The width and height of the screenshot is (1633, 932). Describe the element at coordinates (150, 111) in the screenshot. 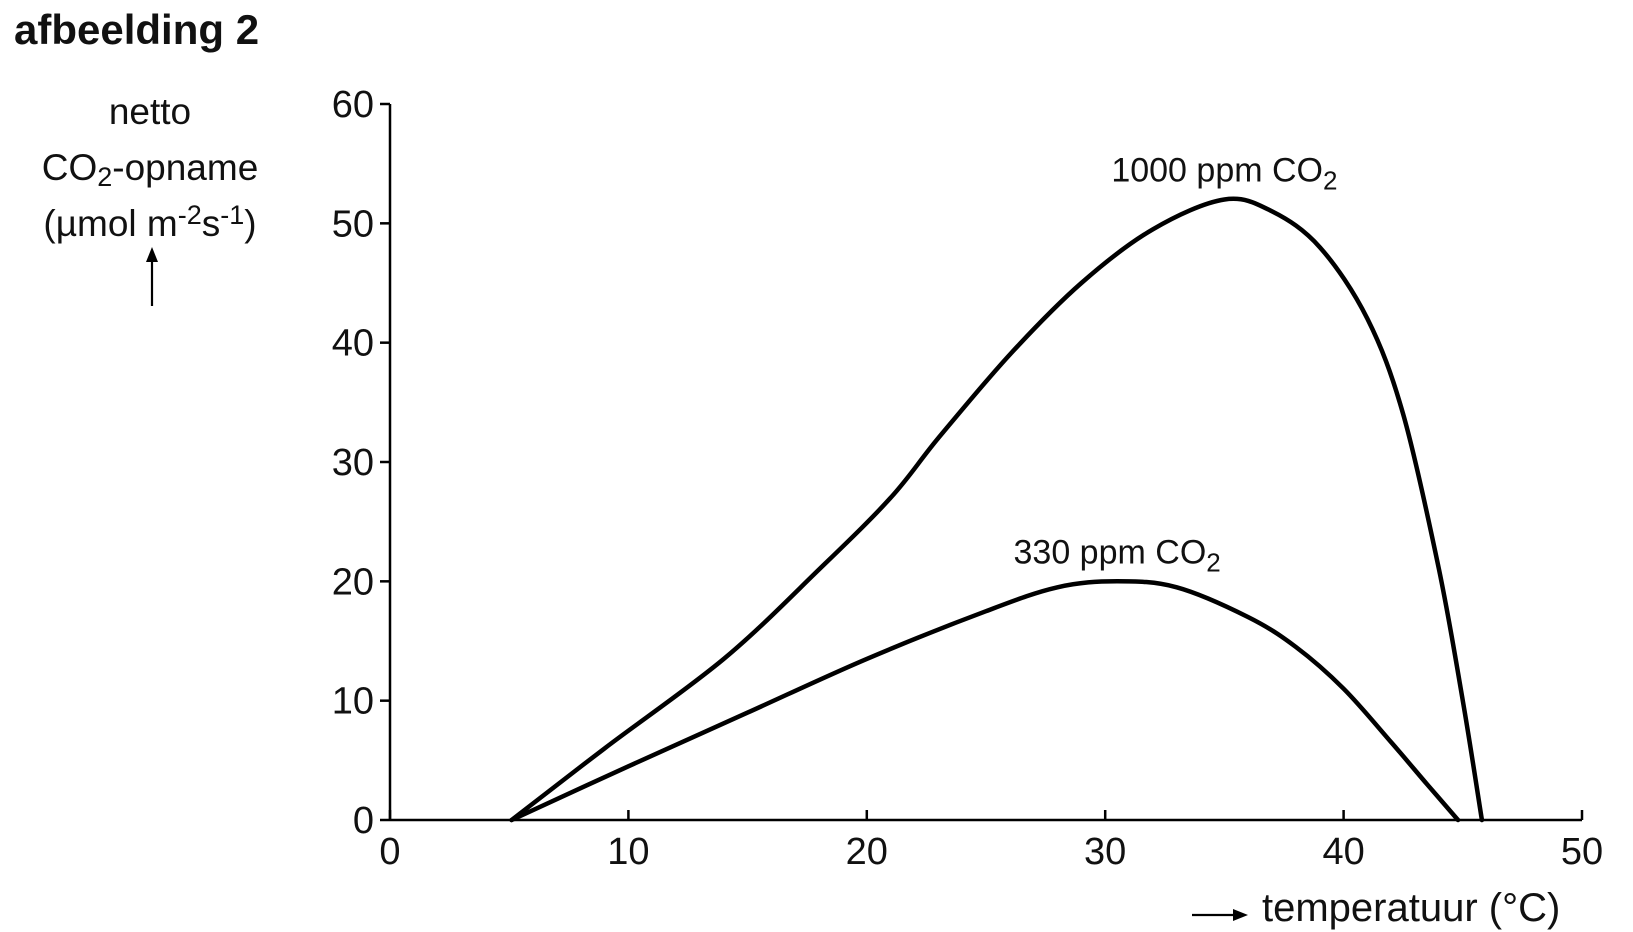

I see `y-axis-label-line1: netto` at that location.